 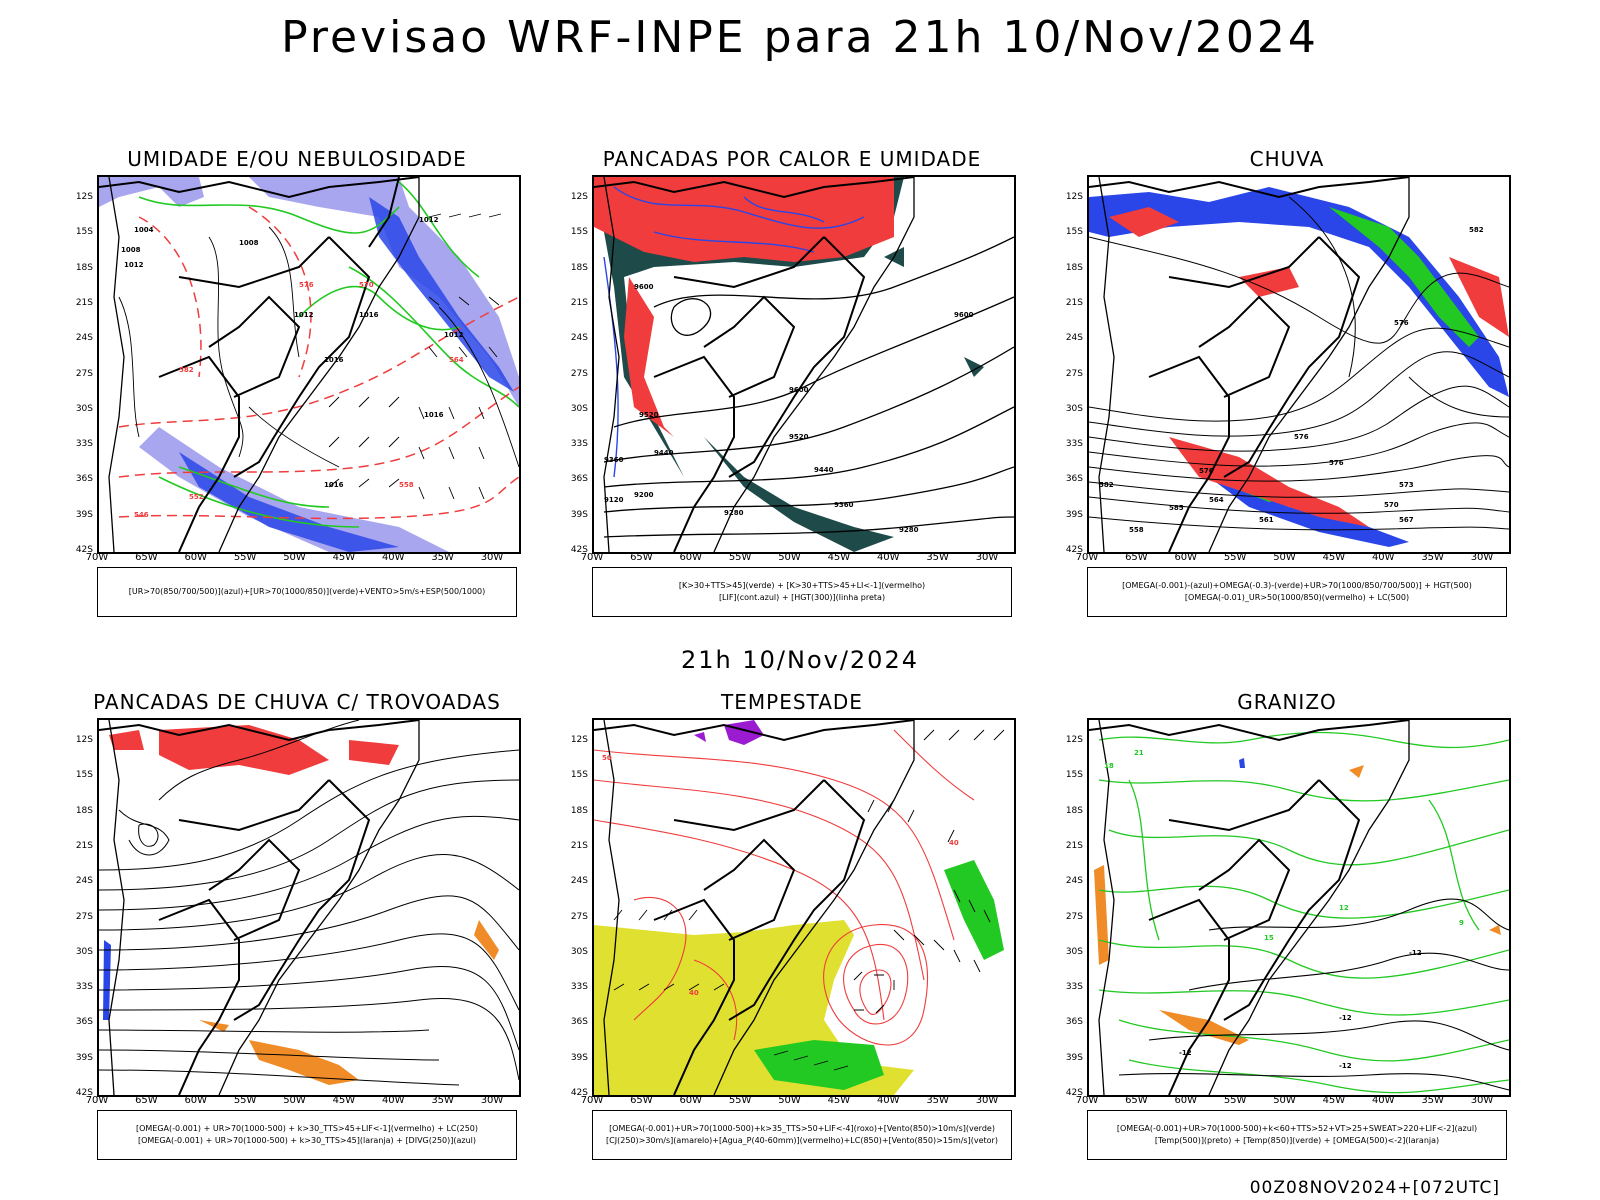 What do you see at coordinates (799, 437) in the screenshot?
I see `hgt-label: 9520` at bounding box center [799, 437].